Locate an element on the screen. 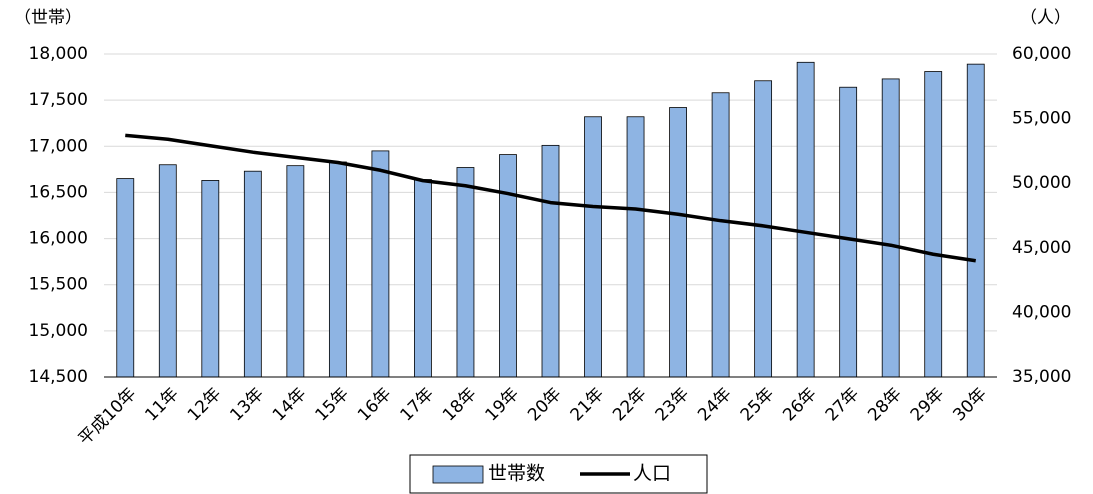 This screenshot has width=1093, height=494. x-tick-label: 13年 is located at coordinates (246, 404).